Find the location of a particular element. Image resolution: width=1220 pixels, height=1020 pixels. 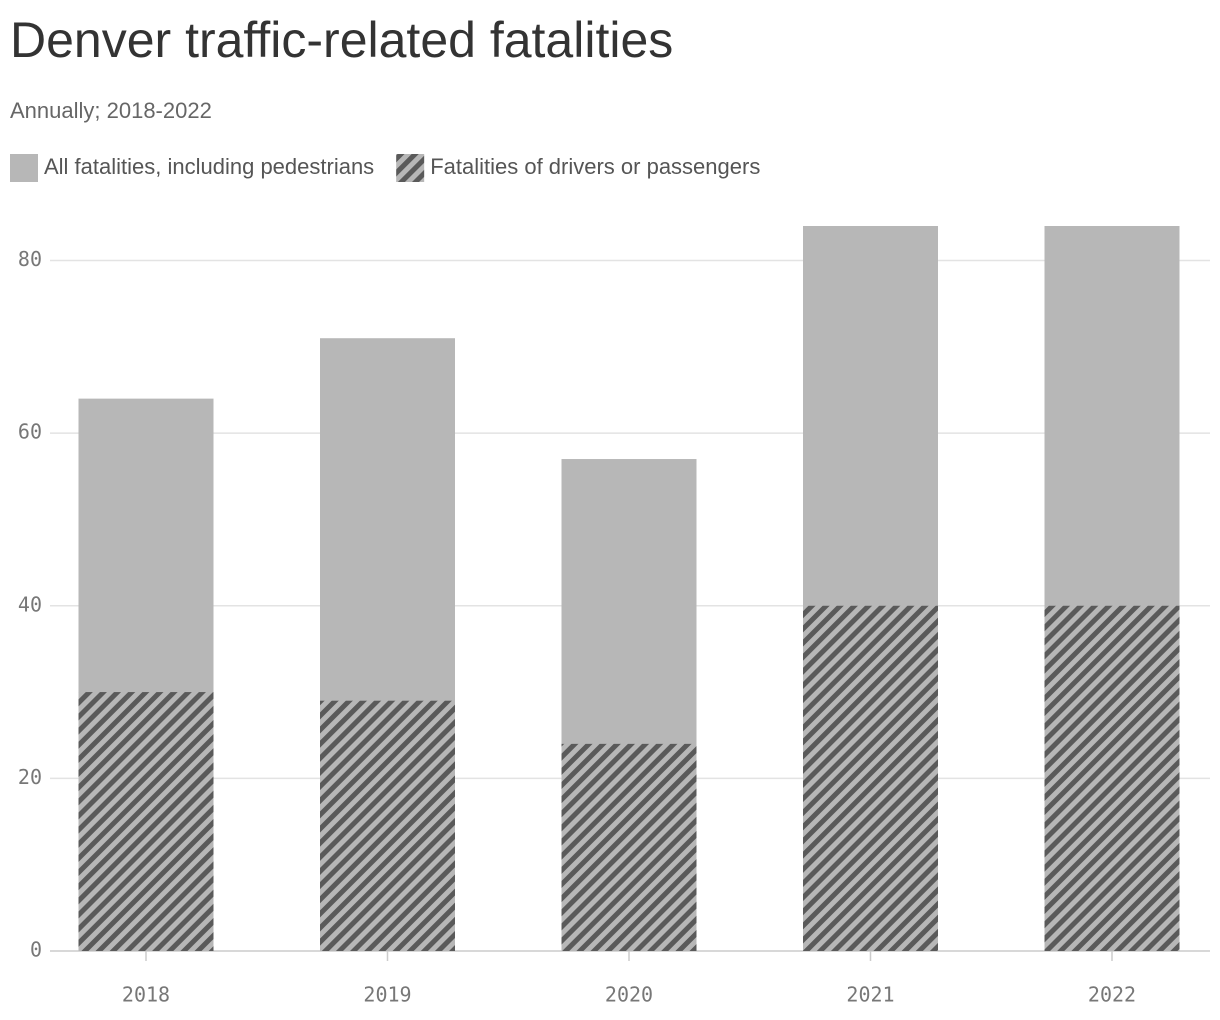

x-tick-label: 2021 is located at coordinates (870, 995).